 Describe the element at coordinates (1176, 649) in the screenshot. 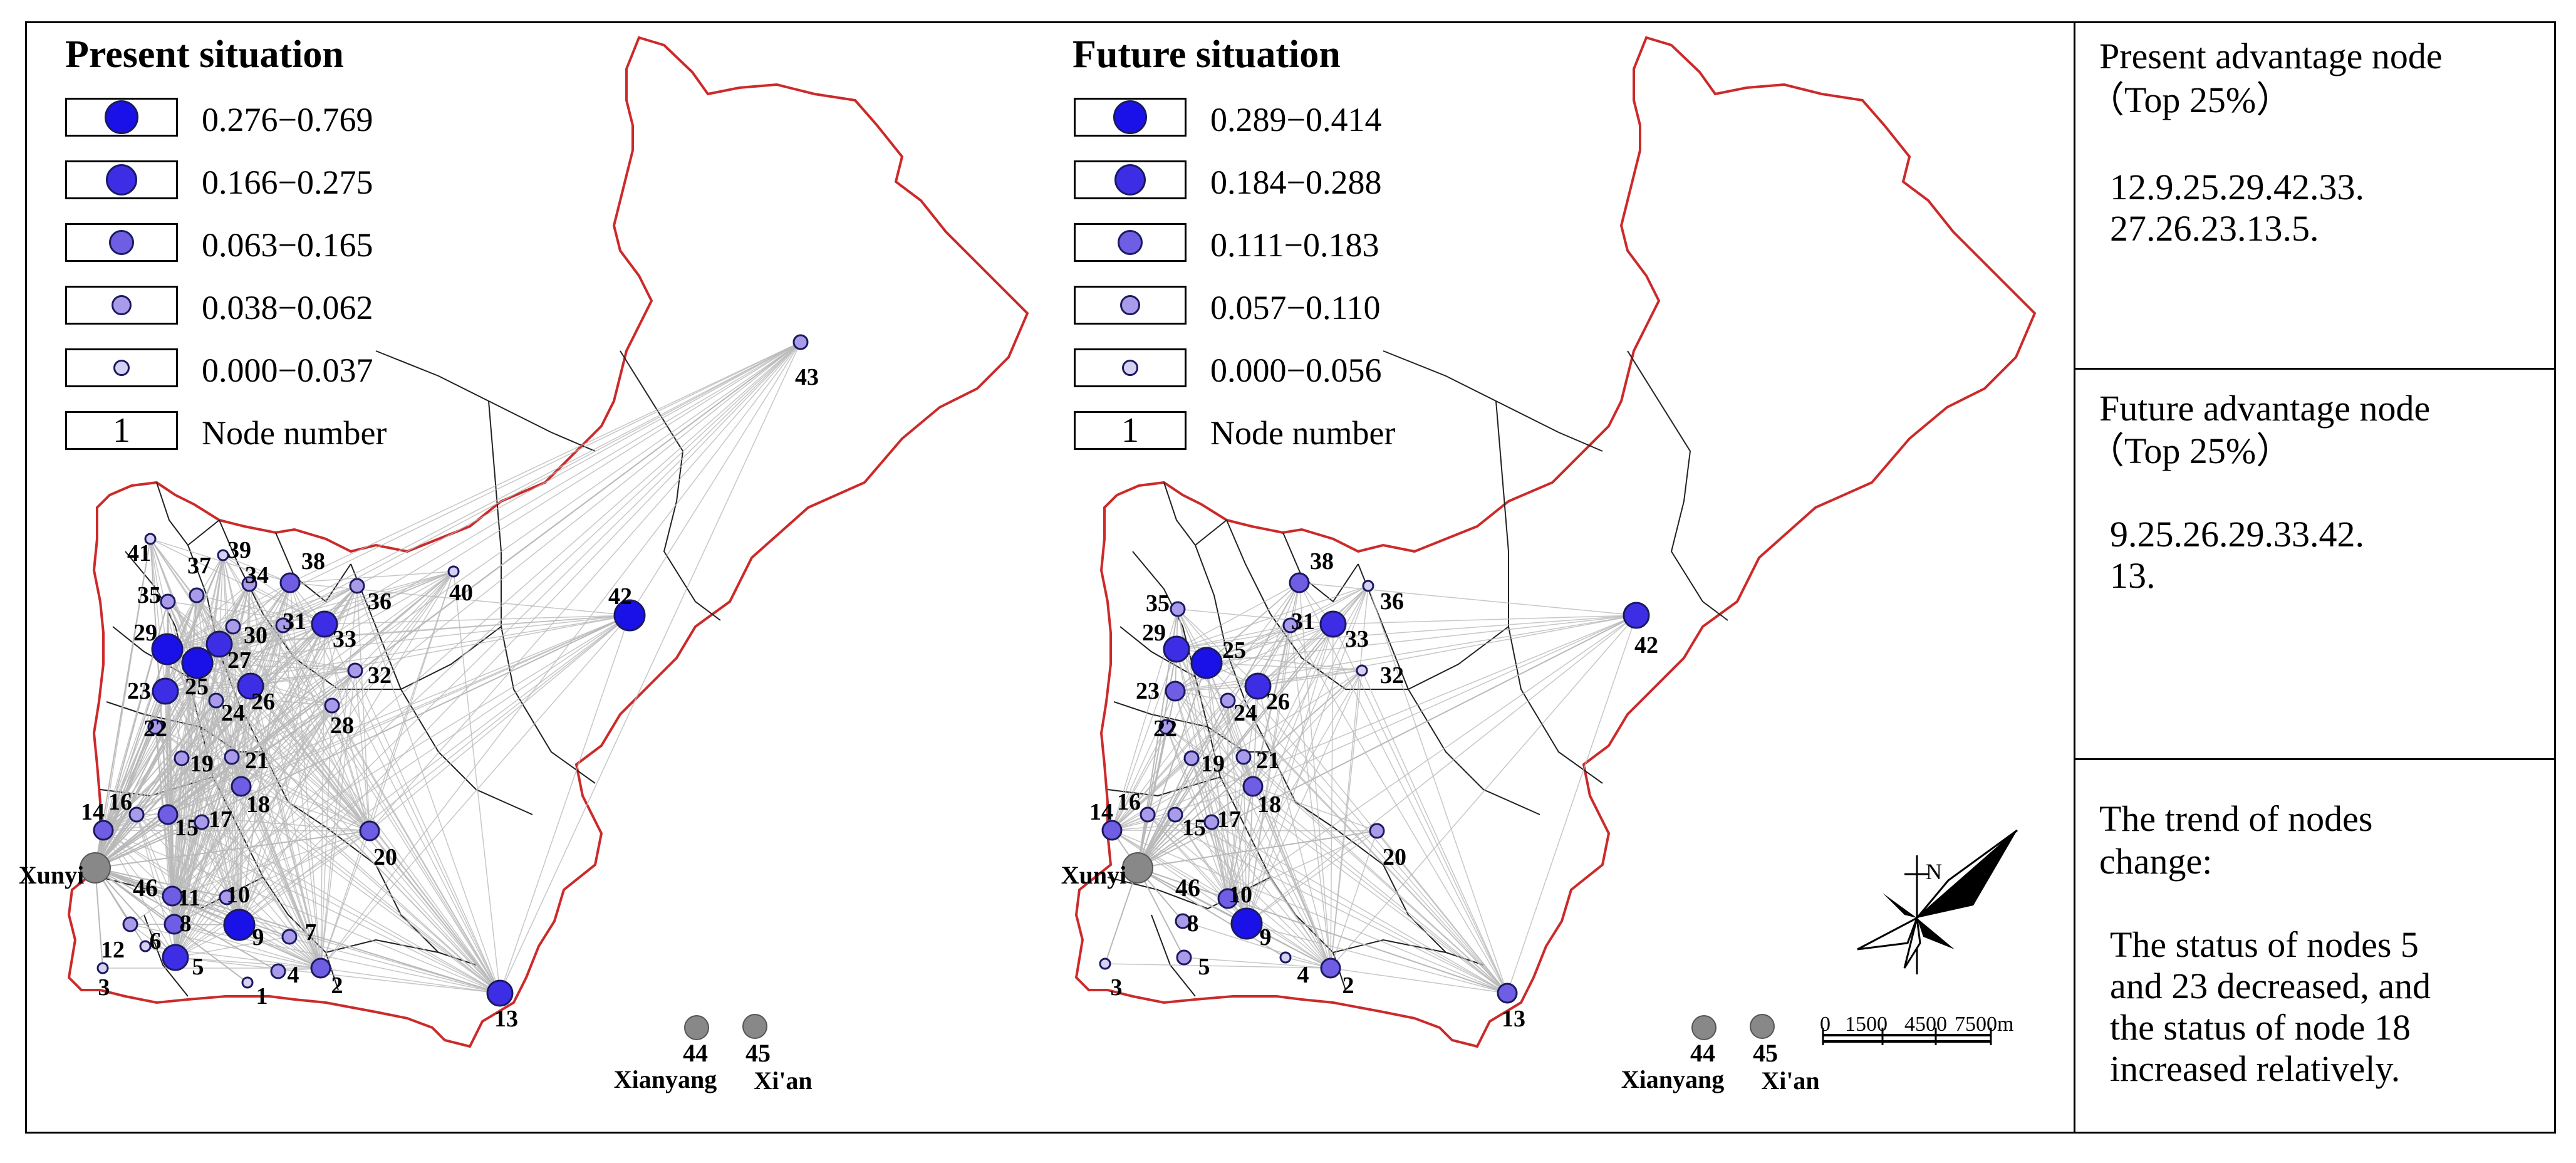

I see `node-29-marker` at that location.